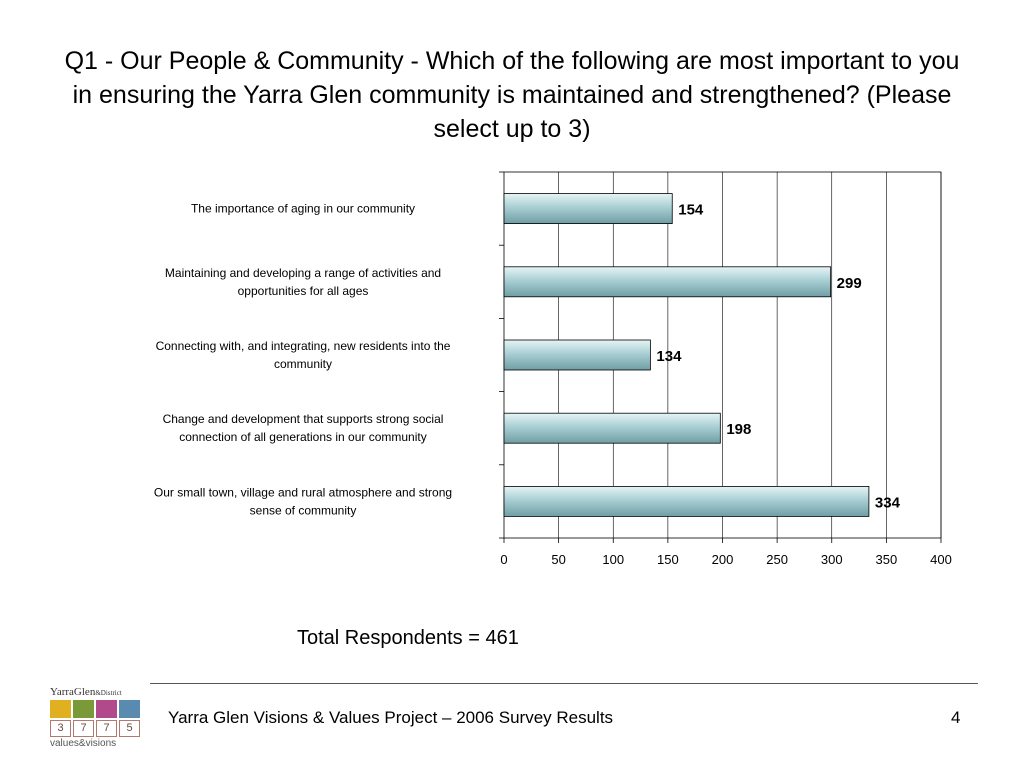  Describe the element at coordinates (777, 559) in the screenshot. I see `x-tick-label: 250` at that location.